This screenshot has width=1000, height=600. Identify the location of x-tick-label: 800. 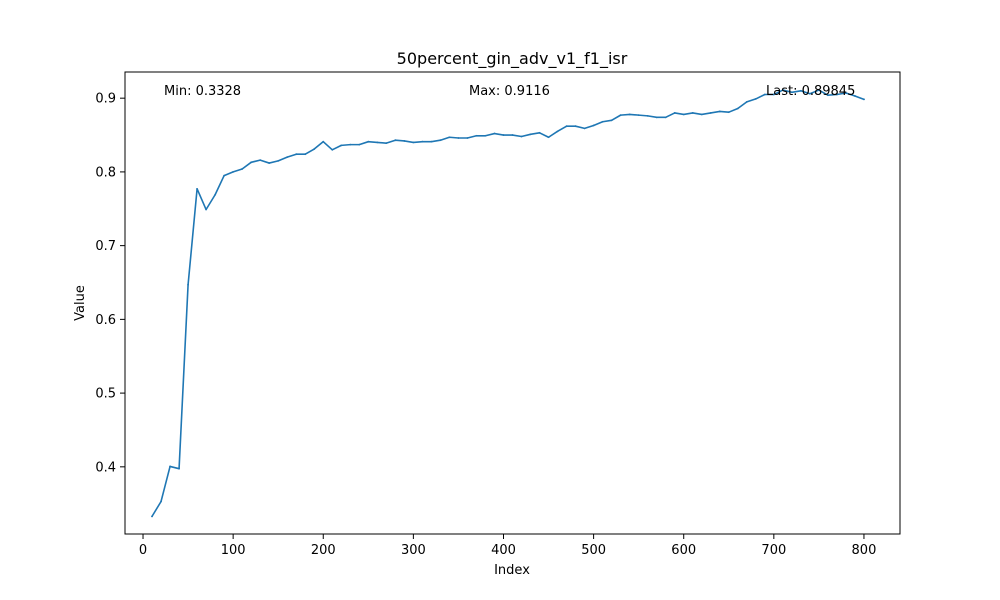
(864, 550).